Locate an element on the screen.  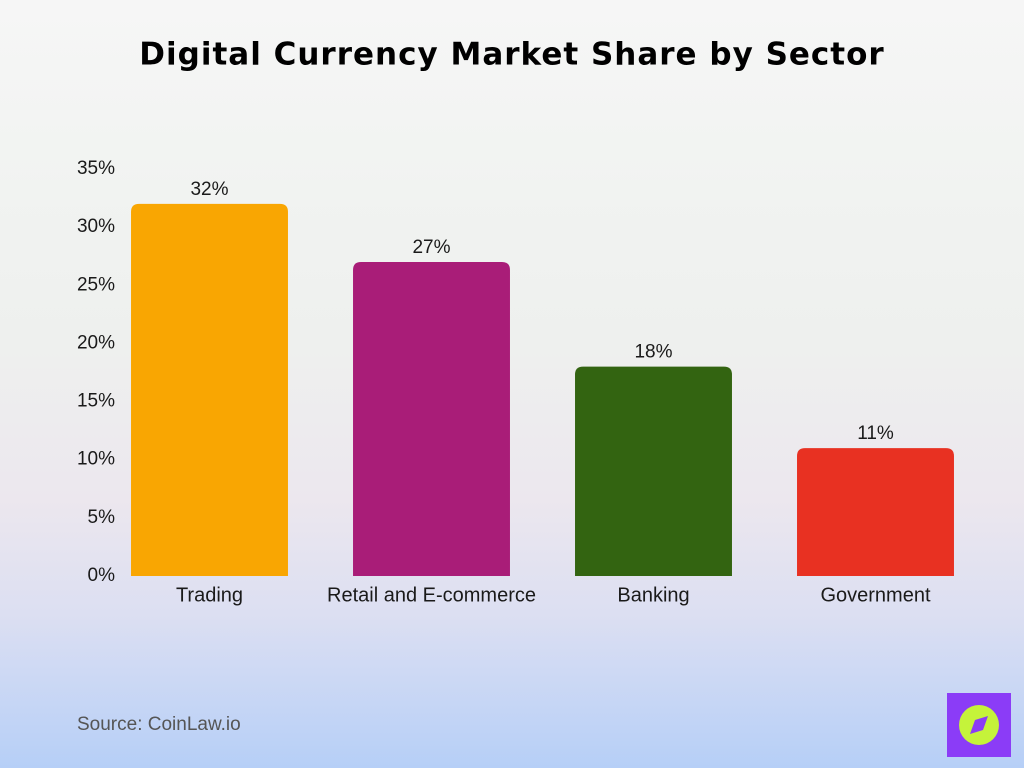
y-tick-label: 25% is located at coordinates (96, 284).